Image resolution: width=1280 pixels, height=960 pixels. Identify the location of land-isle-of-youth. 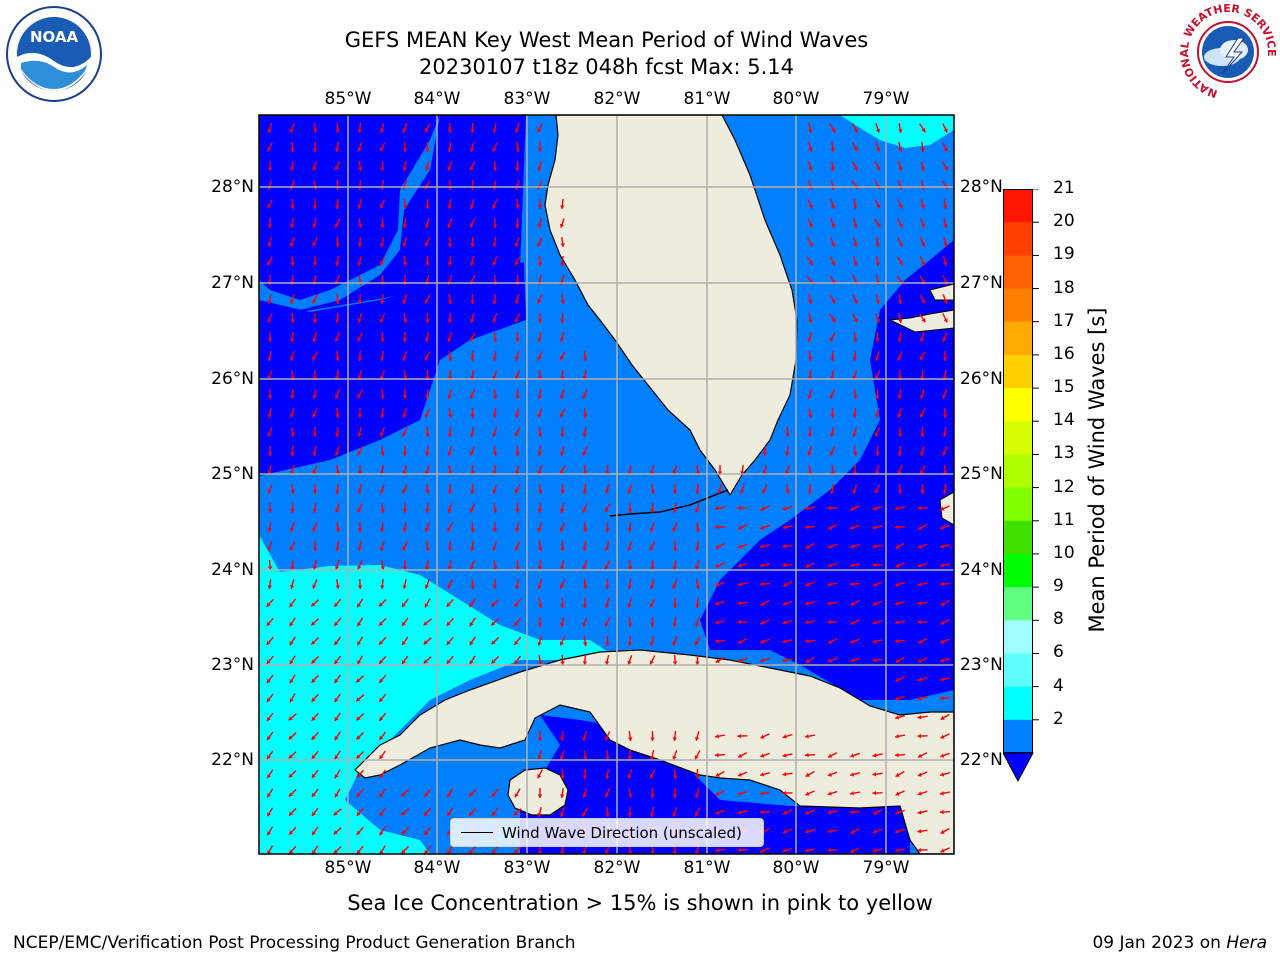
(538, 791).